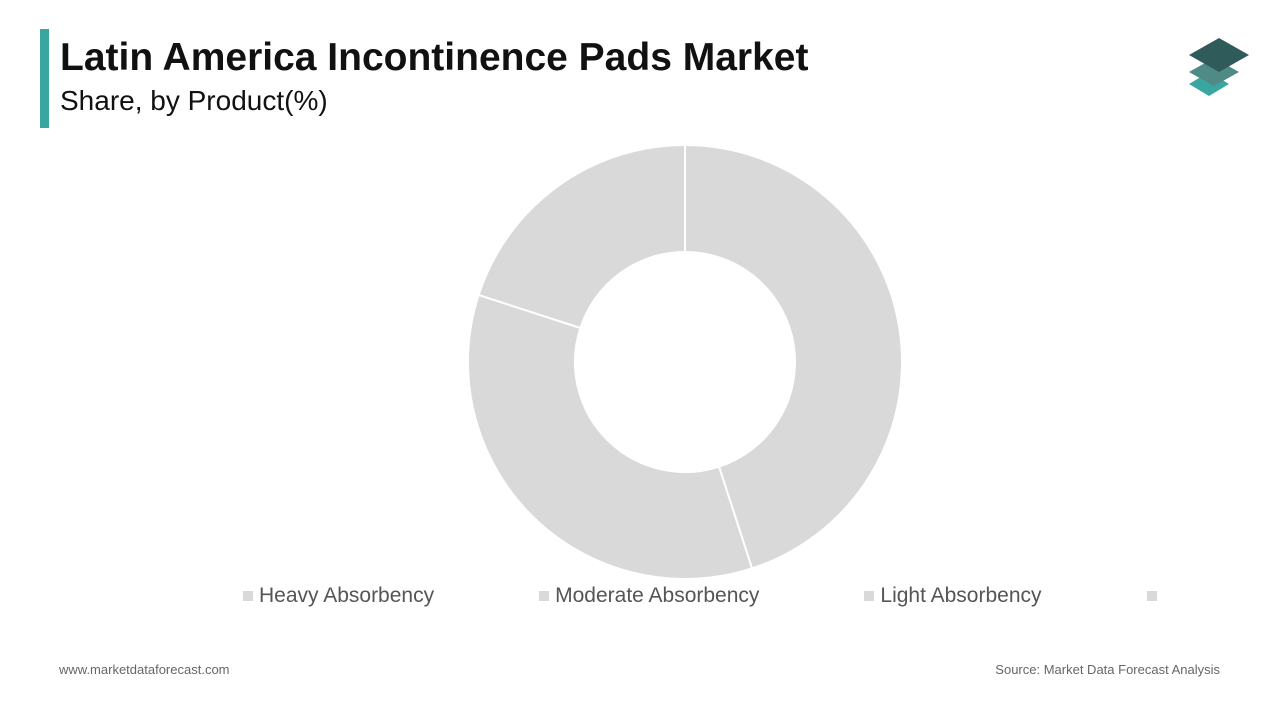 This screenshot has width=1280, height=720. I want to click on legend-item: Moderate Absorbency, so click(649, 596).